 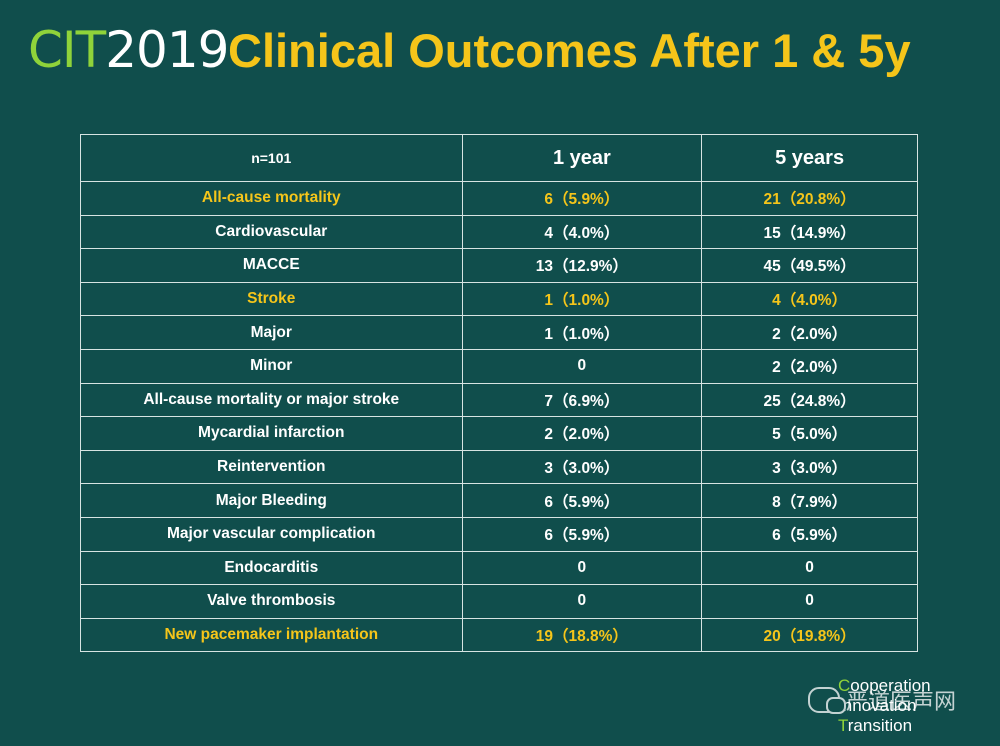 What do you see at coordinates (879, 705) in the screenshot?
I see `logo-line2: nnovation` at bounding box center [879, 705].